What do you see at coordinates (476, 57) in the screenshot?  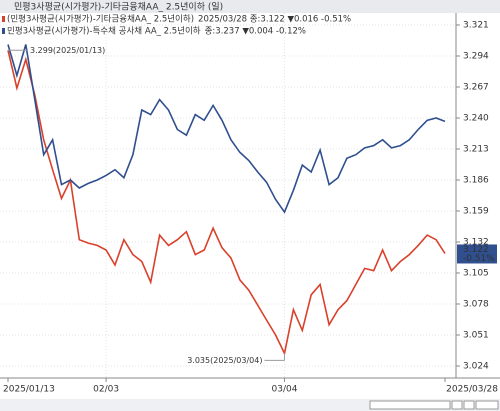 I see `y-tick-label: 3.294` at bounding box center [476, 57].